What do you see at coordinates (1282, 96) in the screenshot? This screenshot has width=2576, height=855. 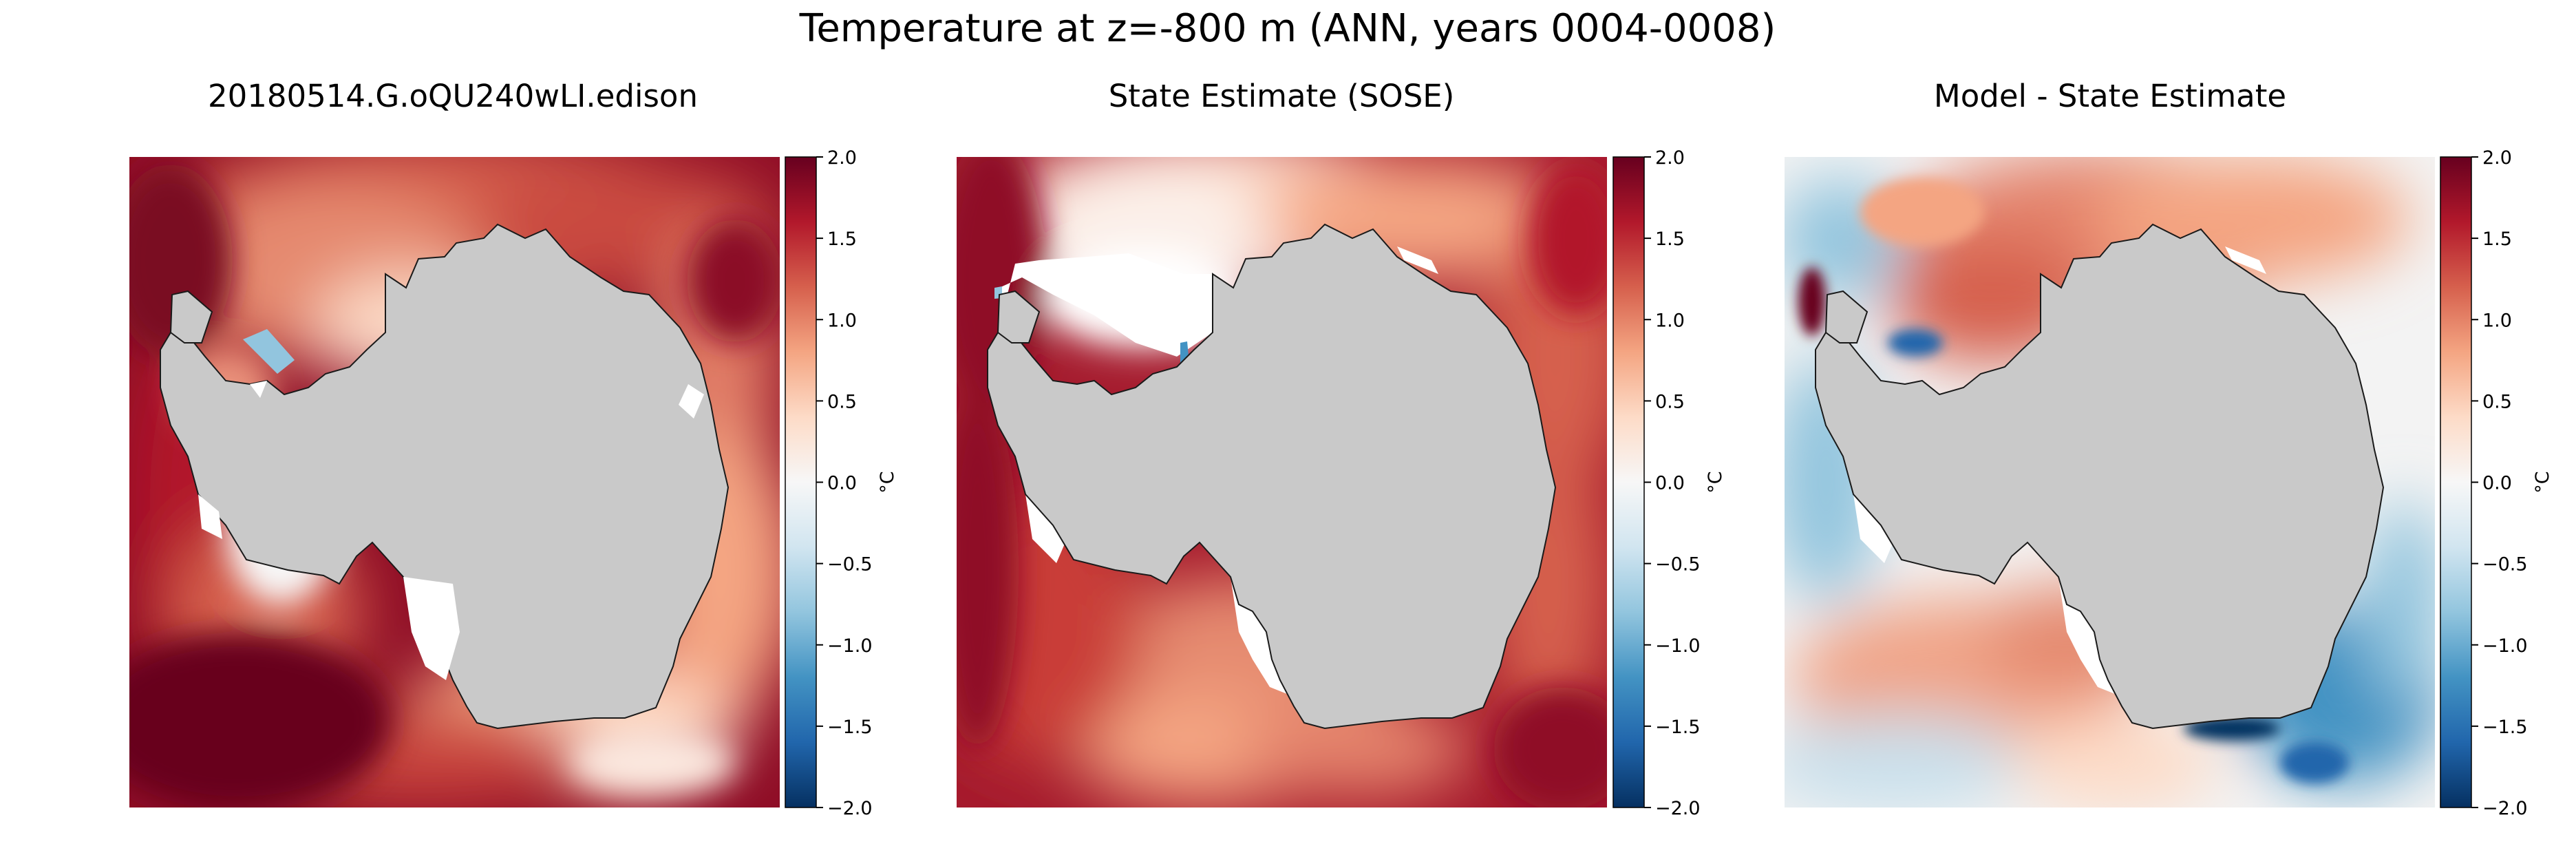 I see `panel-title: State Estimate (SOSE)` at bounding box center [1282, 96].